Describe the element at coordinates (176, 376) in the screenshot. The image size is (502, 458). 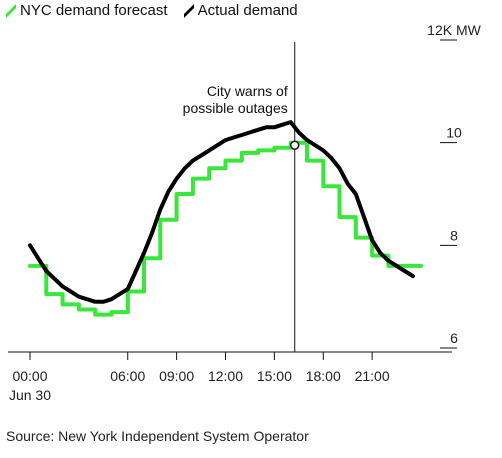
I see `x-tick-label-2: 09:00` at that location.